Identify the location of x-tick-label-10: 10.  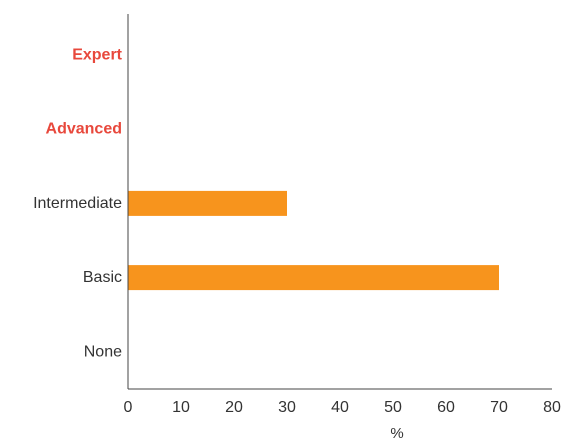
(181, 407).